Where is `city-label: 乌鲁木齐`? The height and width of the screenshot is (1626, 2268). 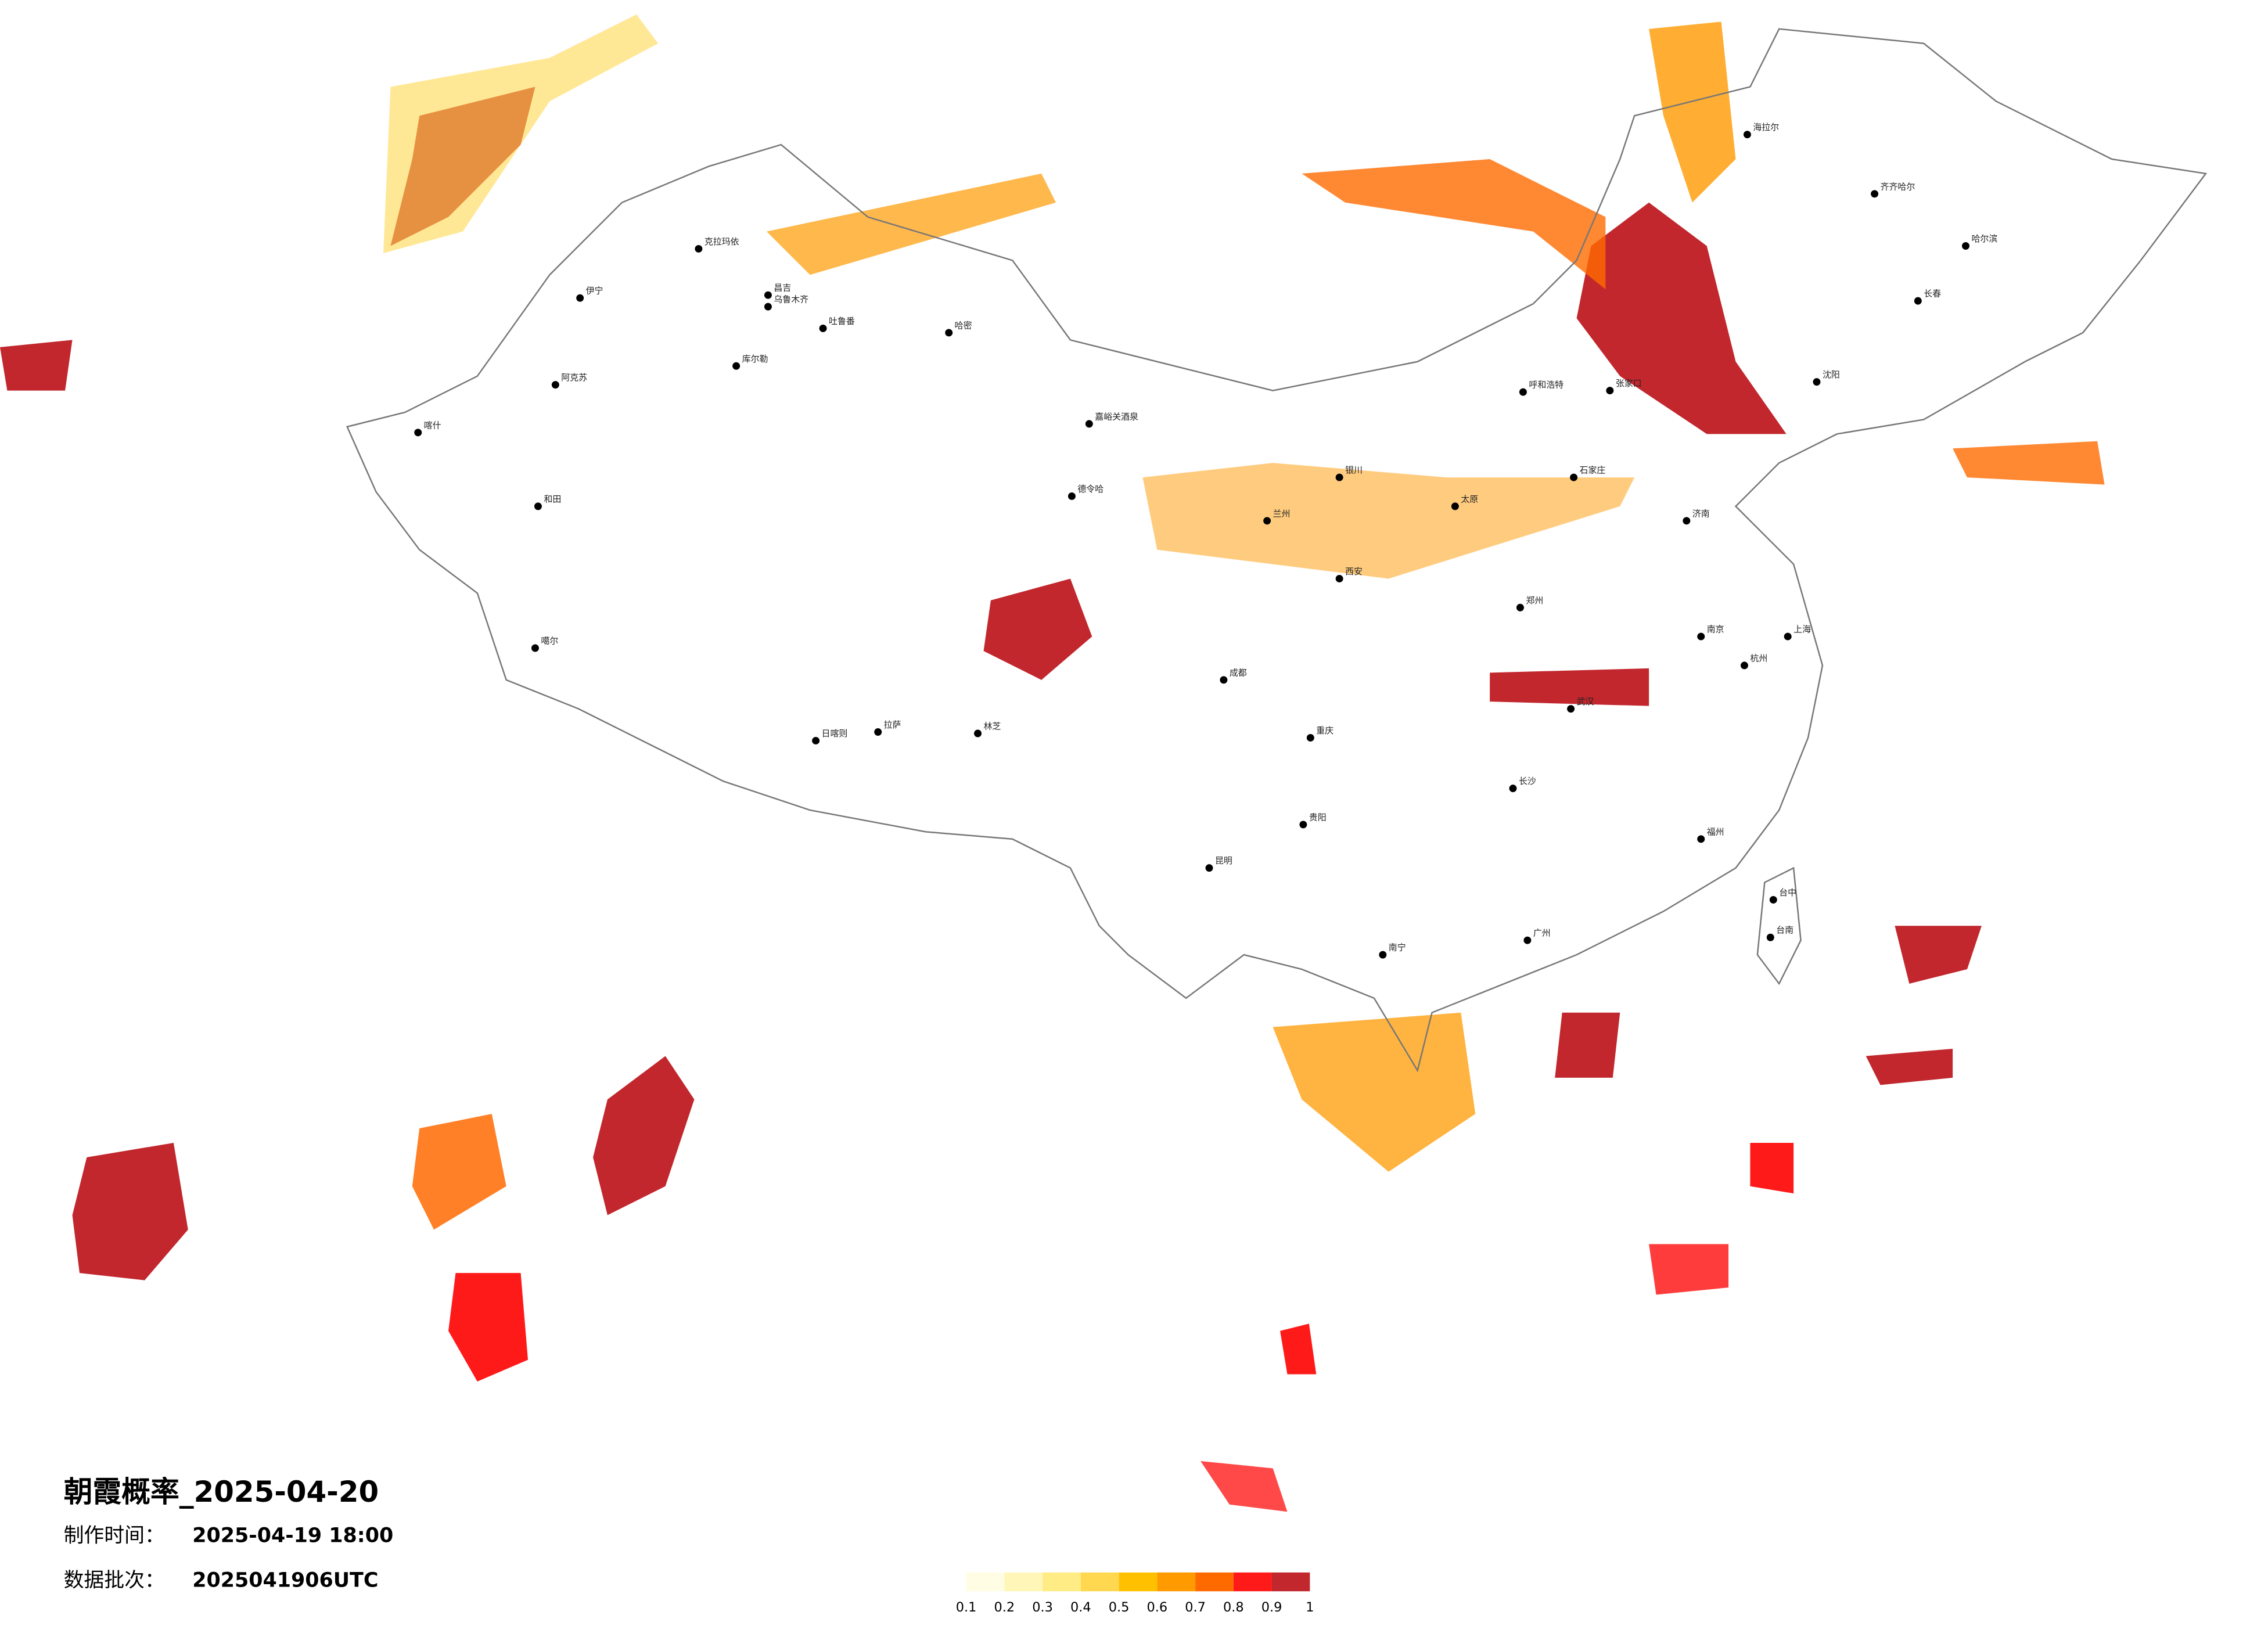 city-label: 乌鲁木齐 is located at coordinates (791, 299).